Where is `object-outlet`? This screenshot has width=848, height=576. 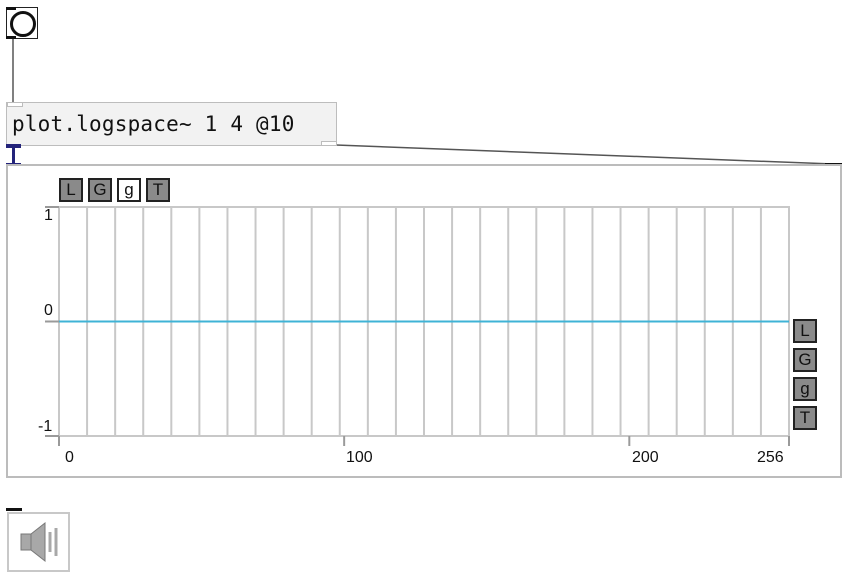
object-outlet is located at coordinates (329, 143).